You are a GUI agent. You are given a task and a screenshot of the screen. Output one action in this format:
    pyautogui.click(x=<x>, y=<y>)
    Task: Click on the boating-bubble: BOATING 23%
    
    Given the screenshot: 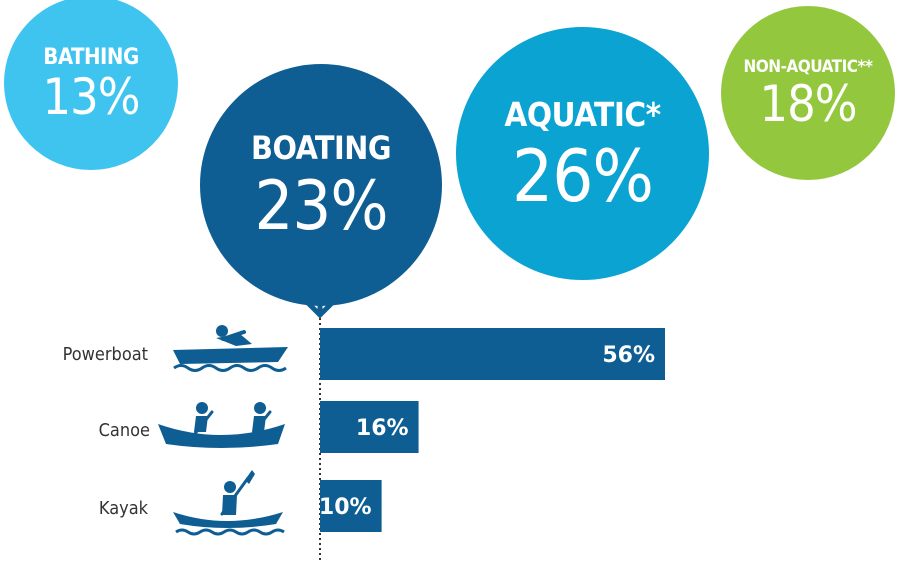 What is the action you would take?
    pyautogui.click(x=321, y=185)
    